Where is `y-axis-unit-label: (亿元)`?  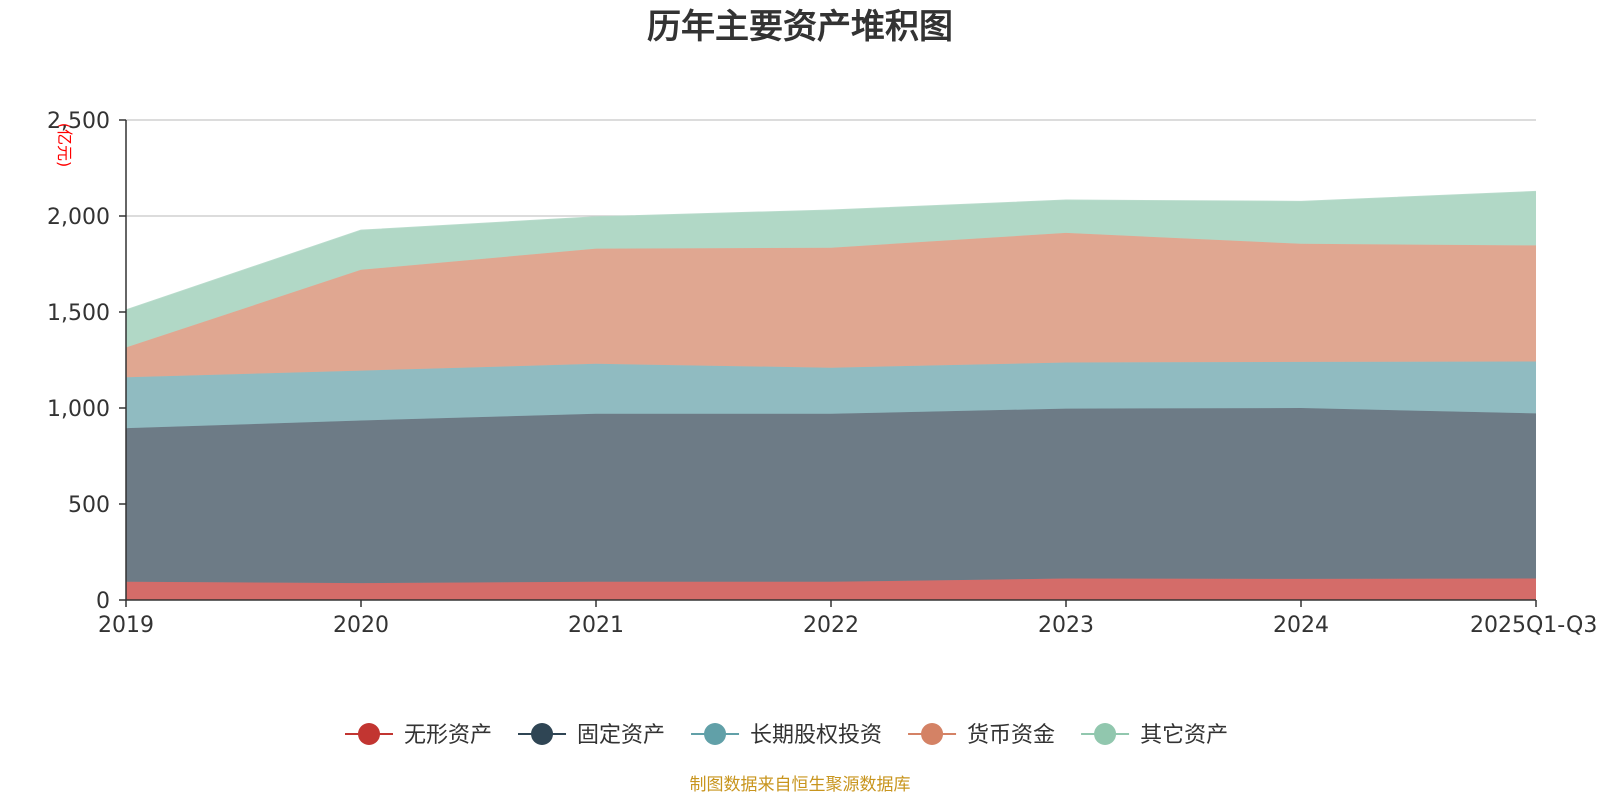
y-axis-unit-label: (亿元) is located at coordinates (64, 145).